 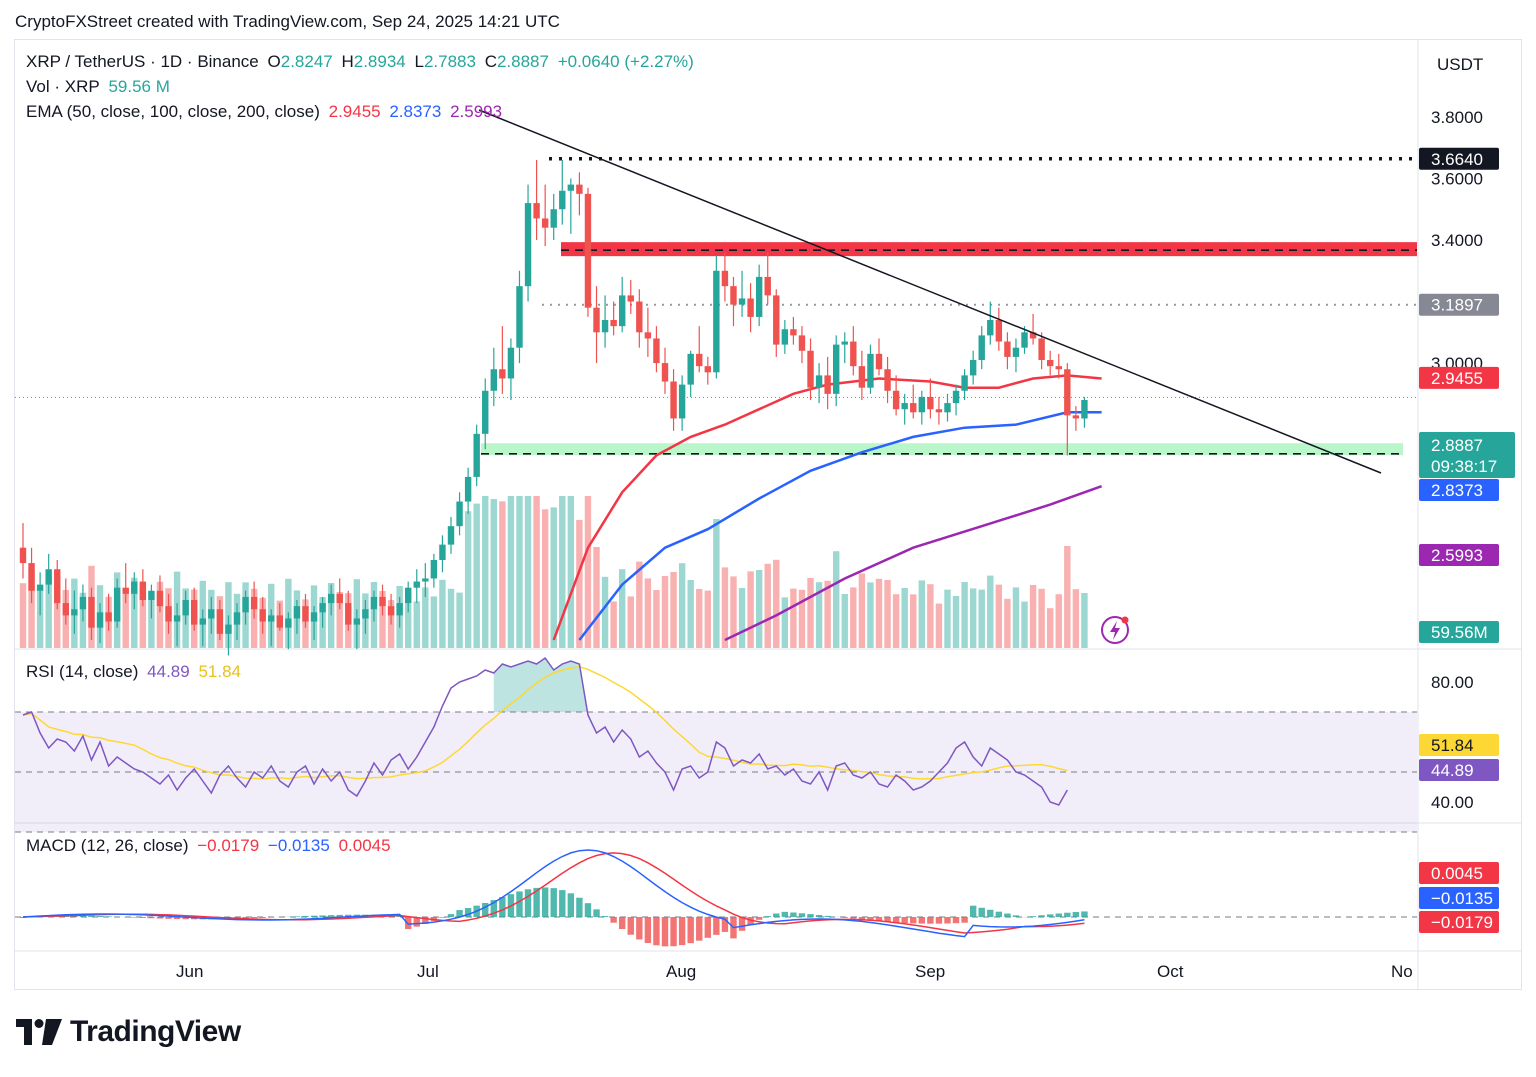 What do you see at coordinates (1457, 117) in the screenshot?
I see `price-tick-label: 3.8000` at bounding box center [1457, 117].